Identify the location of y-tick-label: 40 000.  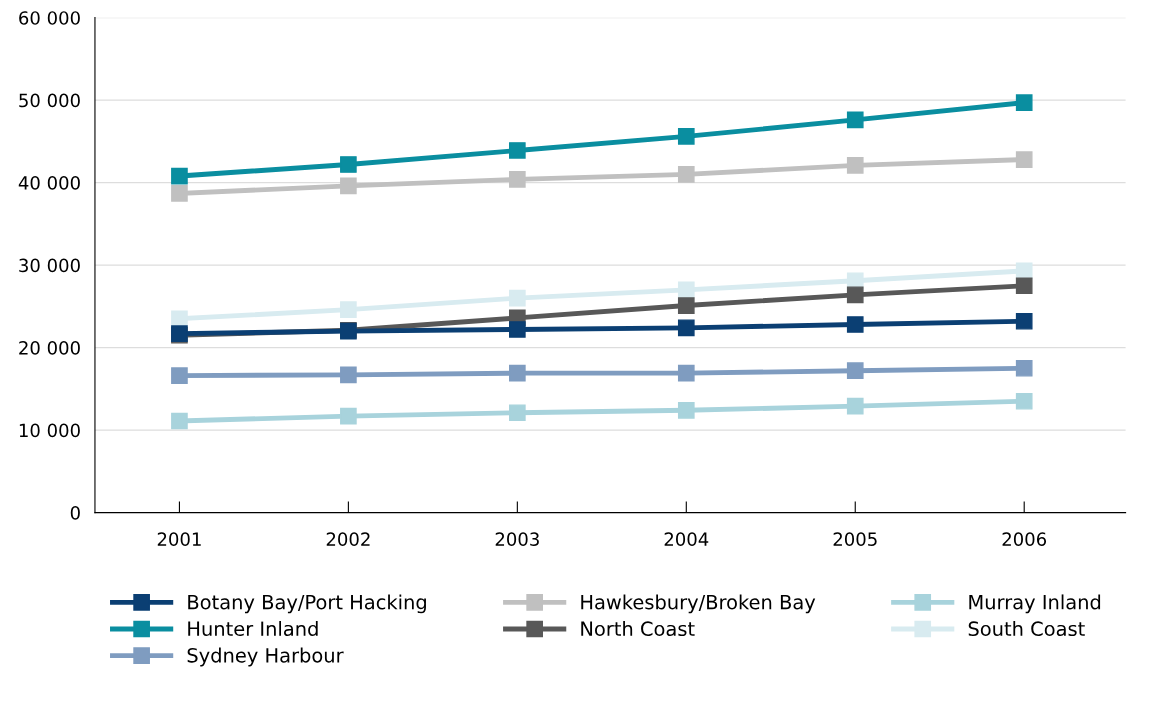
(49, 183).